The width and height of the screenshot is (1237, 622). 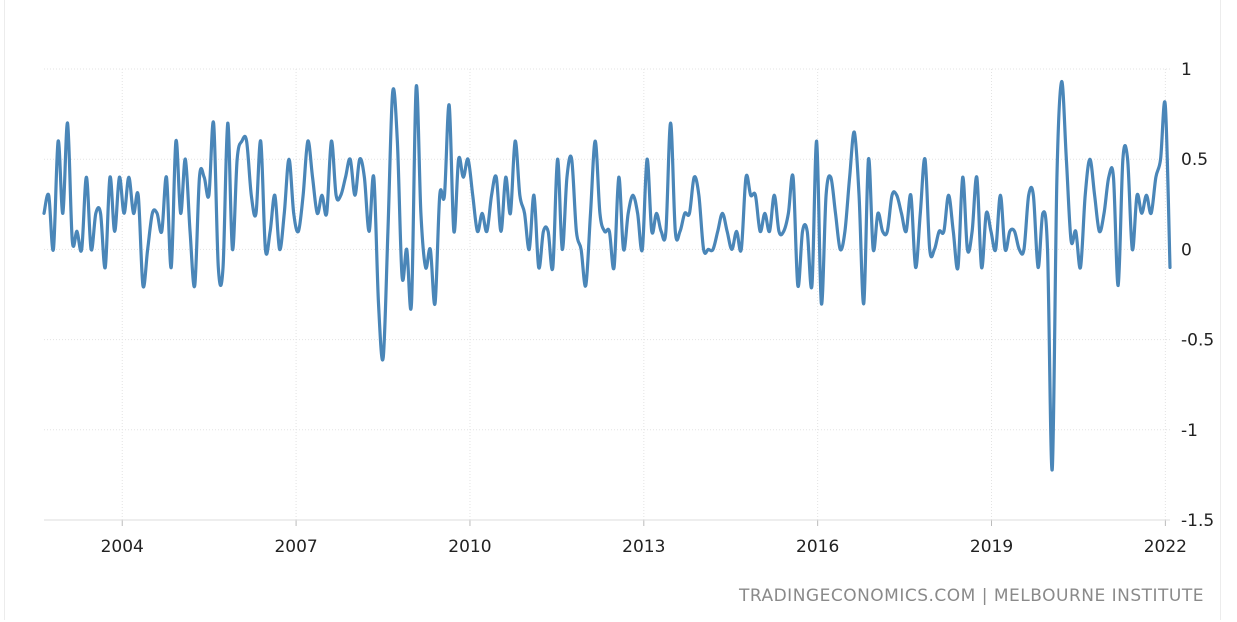 I want to click on x-axis: 2004 2007 2010 2013 2016 2019 2022, so click(x=615, y=538).